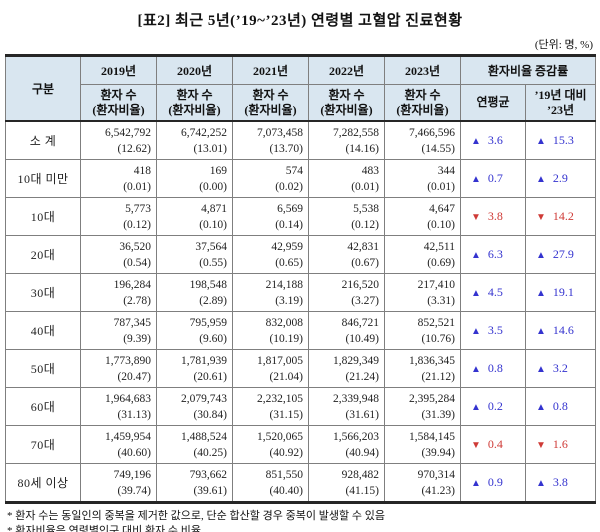 The width and height of the screenshot is (600, 532). I want to click on header-change-rate-group: 환자비율 증감률, so click(528, 70).